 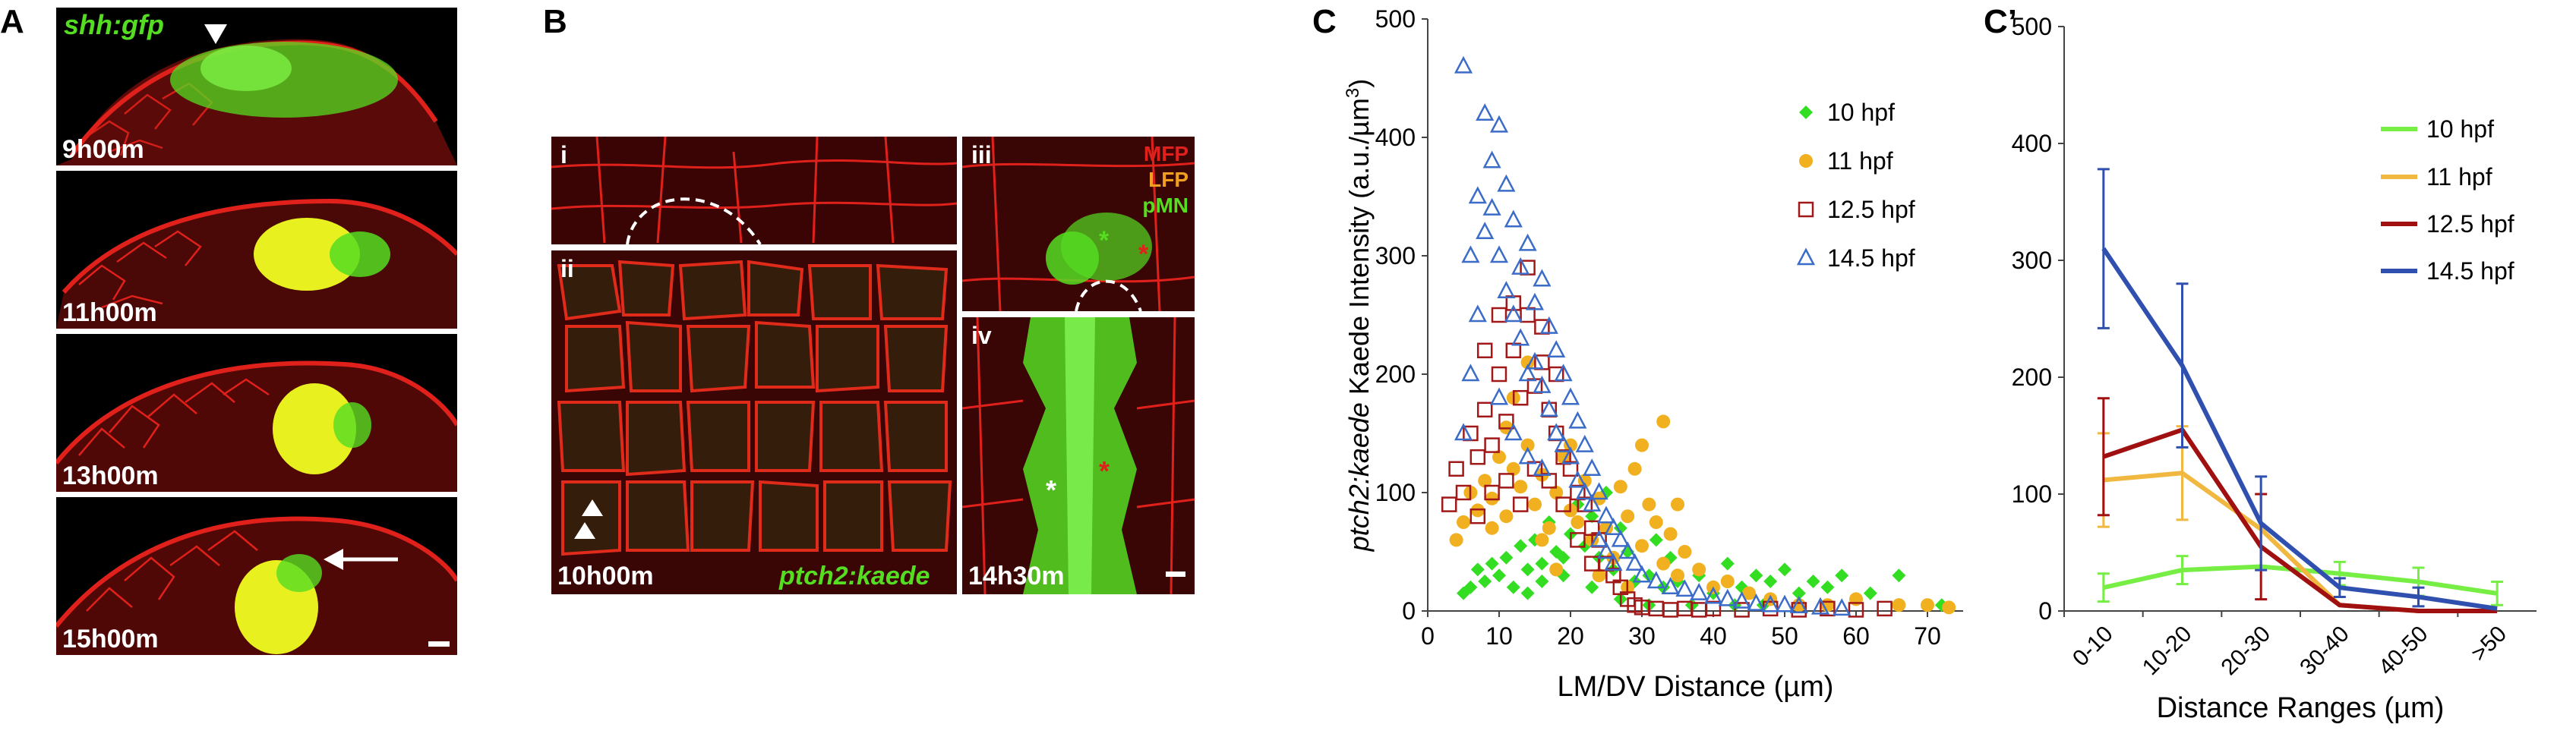 What do you see at coordinates (754, 422) in the screenshot?
I see `micrograph-b-ii: ii 10h00m ptch2:kaede` at bounding box center [754, 422].